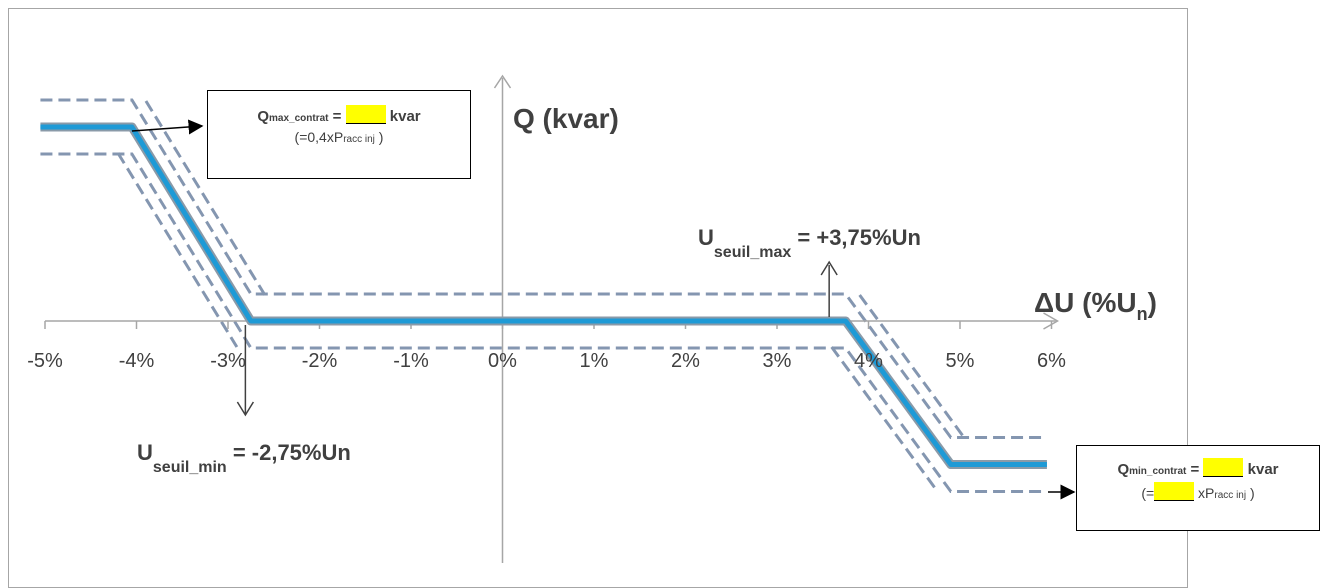 The height and width of the screenshot is (588, 1329). Describe the element at coordinates (339, 137) in the screenshot. I see `qmax-line2: (=0,4xPracc inj )` at that location.